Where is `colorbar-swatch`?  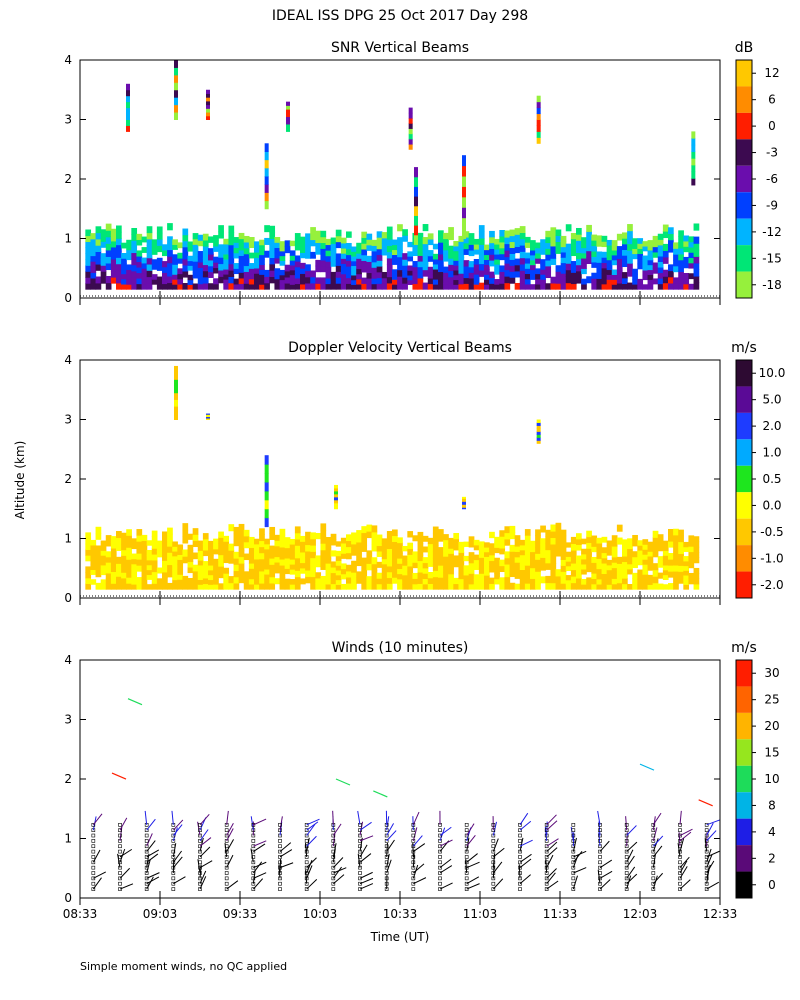
colorbar-swatch is located at coordinates (744, 179).